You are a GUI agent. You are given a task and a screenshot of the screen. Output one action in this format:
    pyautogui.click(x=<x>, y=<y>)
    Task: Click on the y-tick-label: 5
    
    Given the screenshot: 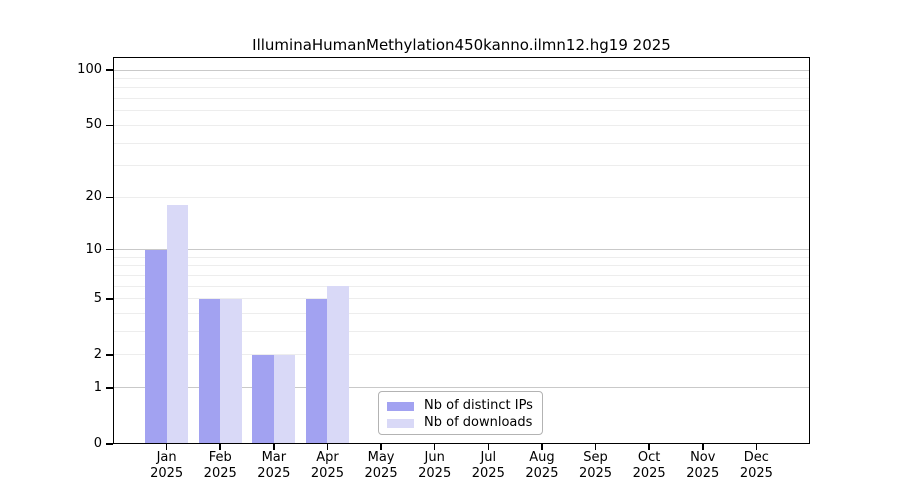 What is the action you would take?
    pyautogui.click(x=97, y=298)
    